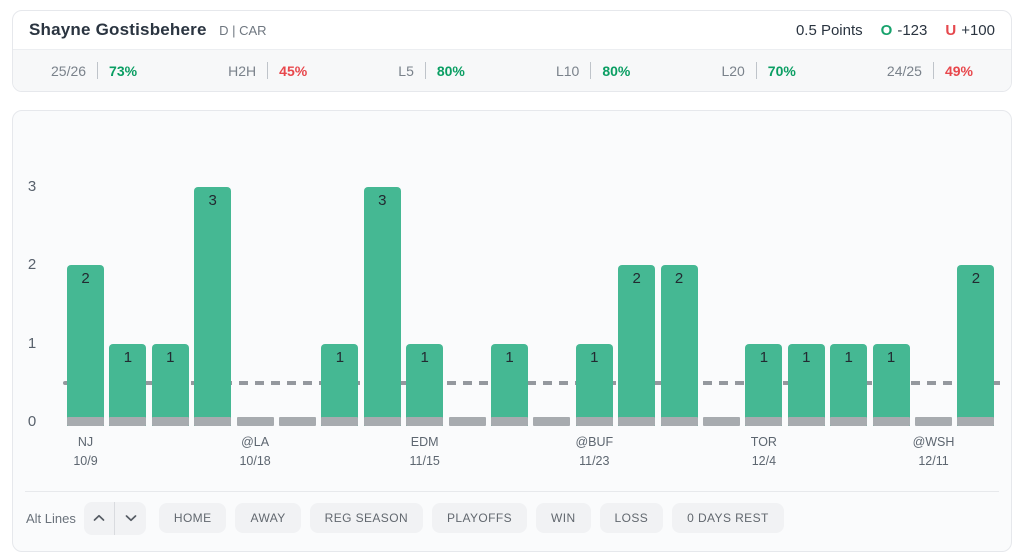 The width and height of the screenshot is (1024, 560). Describe the element at coordinates (123, 70) in the screenshot. I see `stat-value: 73%` at that location.